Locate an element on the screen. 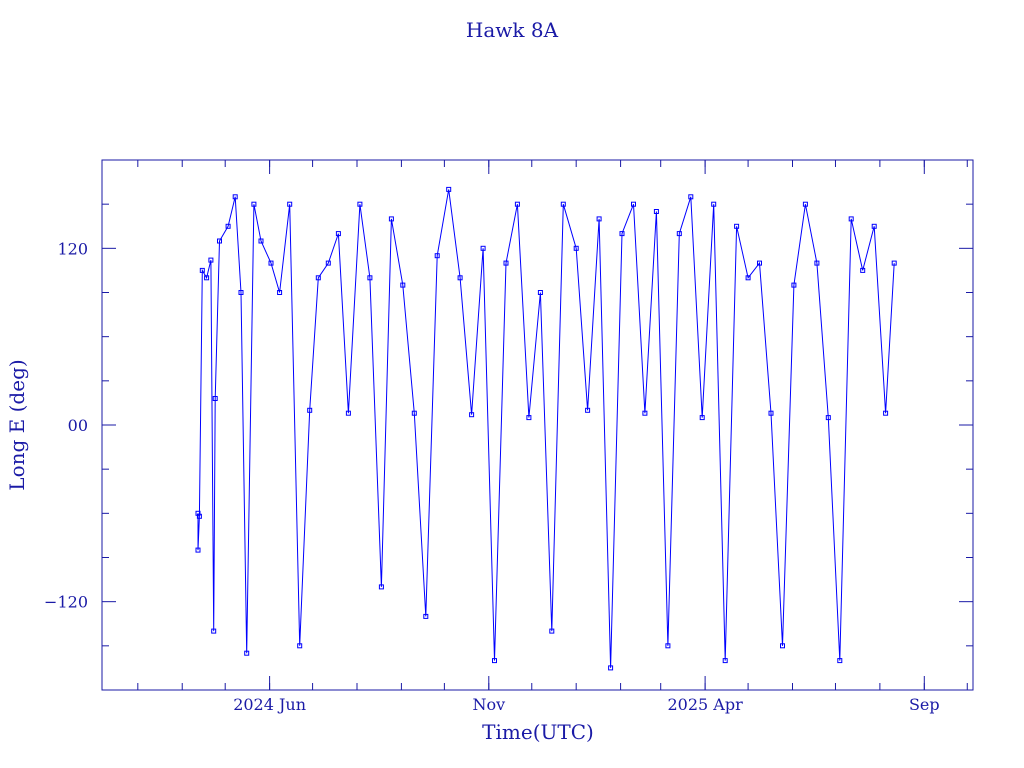 This screenshot has width=1024, height=768. y-axis-label: Long E (deg) is located at coordinates (17, 424).